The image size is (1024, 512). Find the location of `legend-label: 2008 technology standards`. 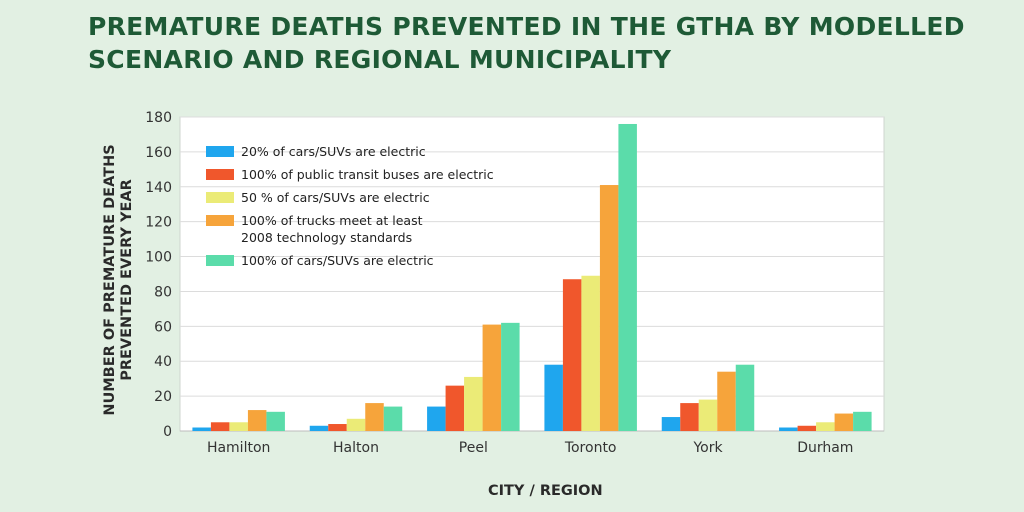

legend-label: 2008 technology standards is located at coordinates (326, 237).